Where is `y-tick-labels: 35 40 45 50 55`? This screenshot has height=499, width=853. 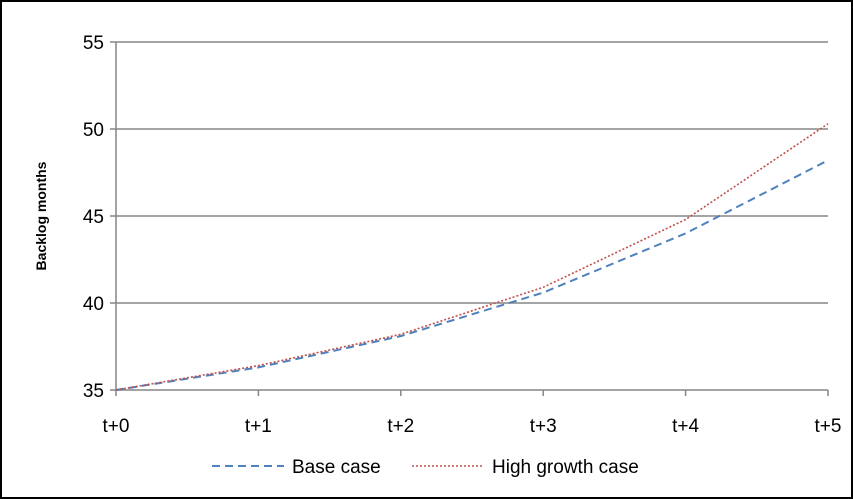 y-tick-labels: 35 40 45 50 55 is located at coordinates (93, 217).